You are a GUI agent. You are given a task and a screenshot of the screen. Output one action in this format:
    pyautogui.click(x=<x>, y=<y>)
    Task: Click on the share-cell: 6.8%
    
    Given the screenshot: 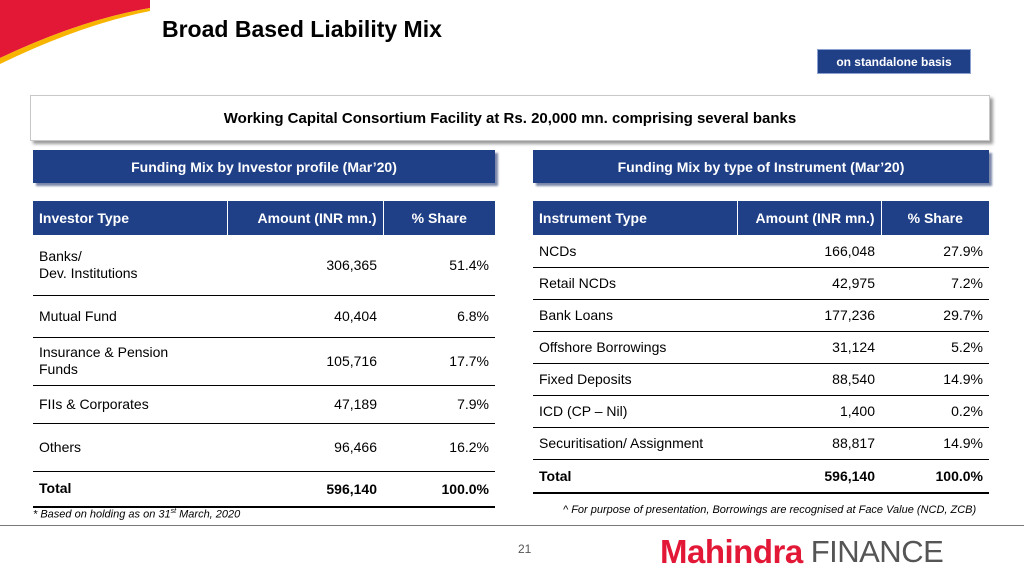 What is the action you would take?
    pyautogui.click(x=439, y=316)
    